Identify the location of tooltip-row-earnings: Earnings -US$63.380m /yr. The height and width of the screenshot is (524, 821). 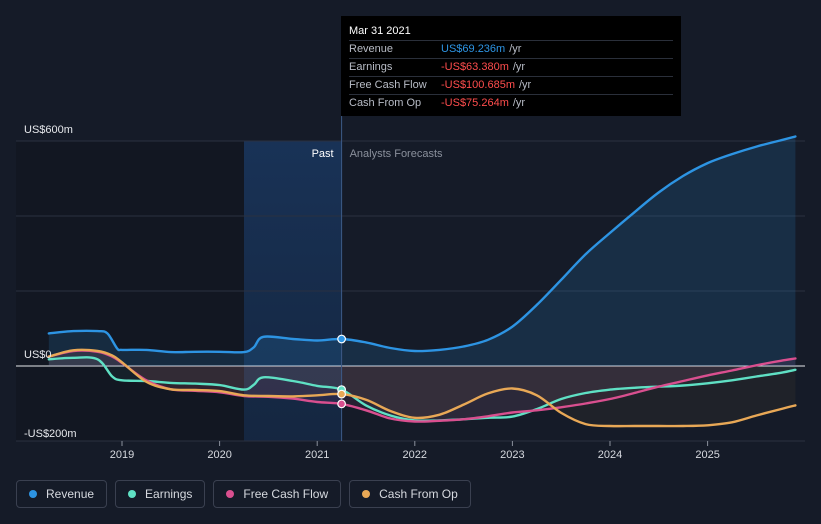
(511, 67).